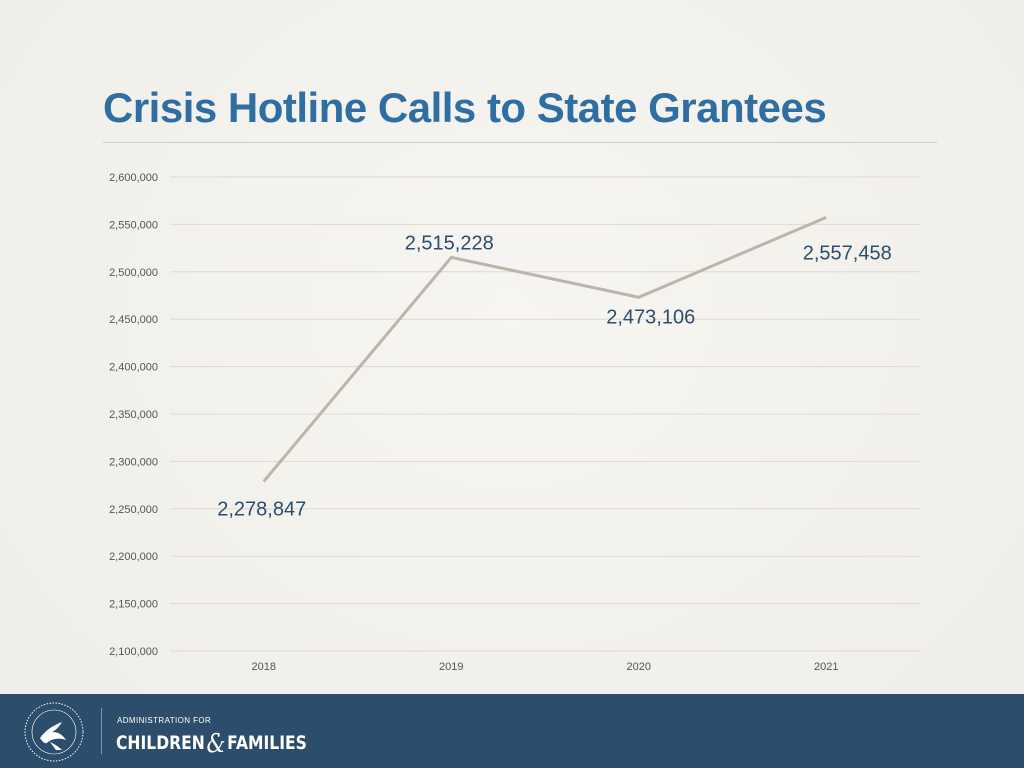 Image resolution: width=1024 pixels, height=768 pixels. I want to click on org-word-families: FAMILIES, so click(267, 743).